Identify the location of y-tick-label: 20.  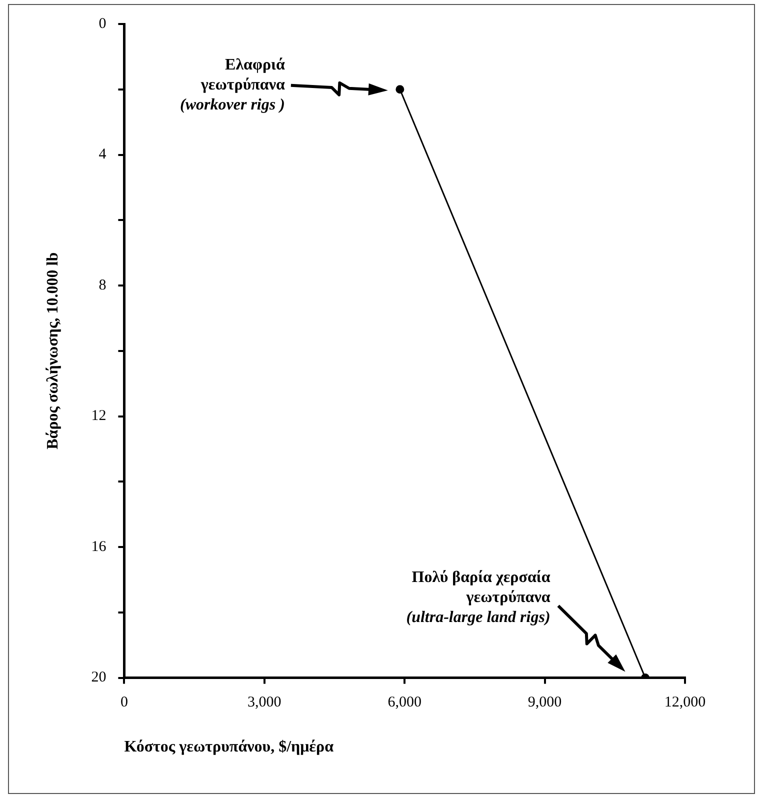
(98, 678).